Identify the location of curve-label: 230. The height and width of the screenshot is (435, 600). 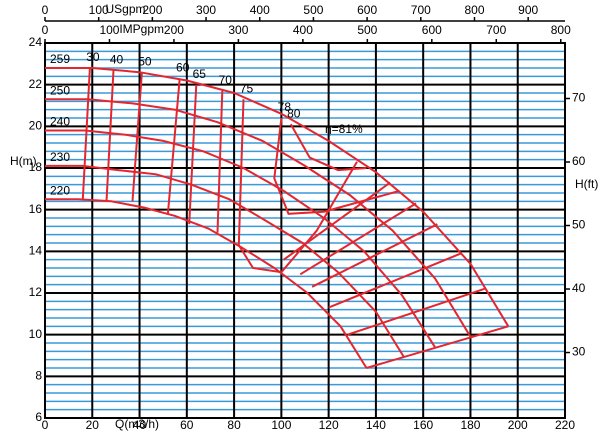
(60, 157).